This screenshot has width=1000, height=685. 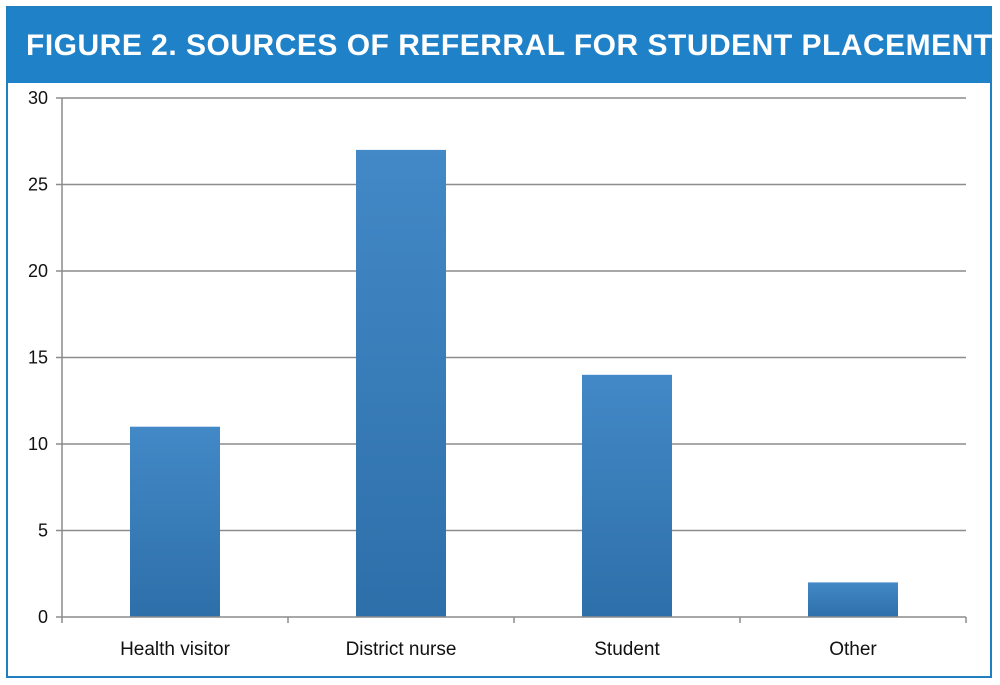 What do you see at coordinates (38, 271) in the screenshot?
I see `y-tick-label: 20` at bounding box center [38, 271].